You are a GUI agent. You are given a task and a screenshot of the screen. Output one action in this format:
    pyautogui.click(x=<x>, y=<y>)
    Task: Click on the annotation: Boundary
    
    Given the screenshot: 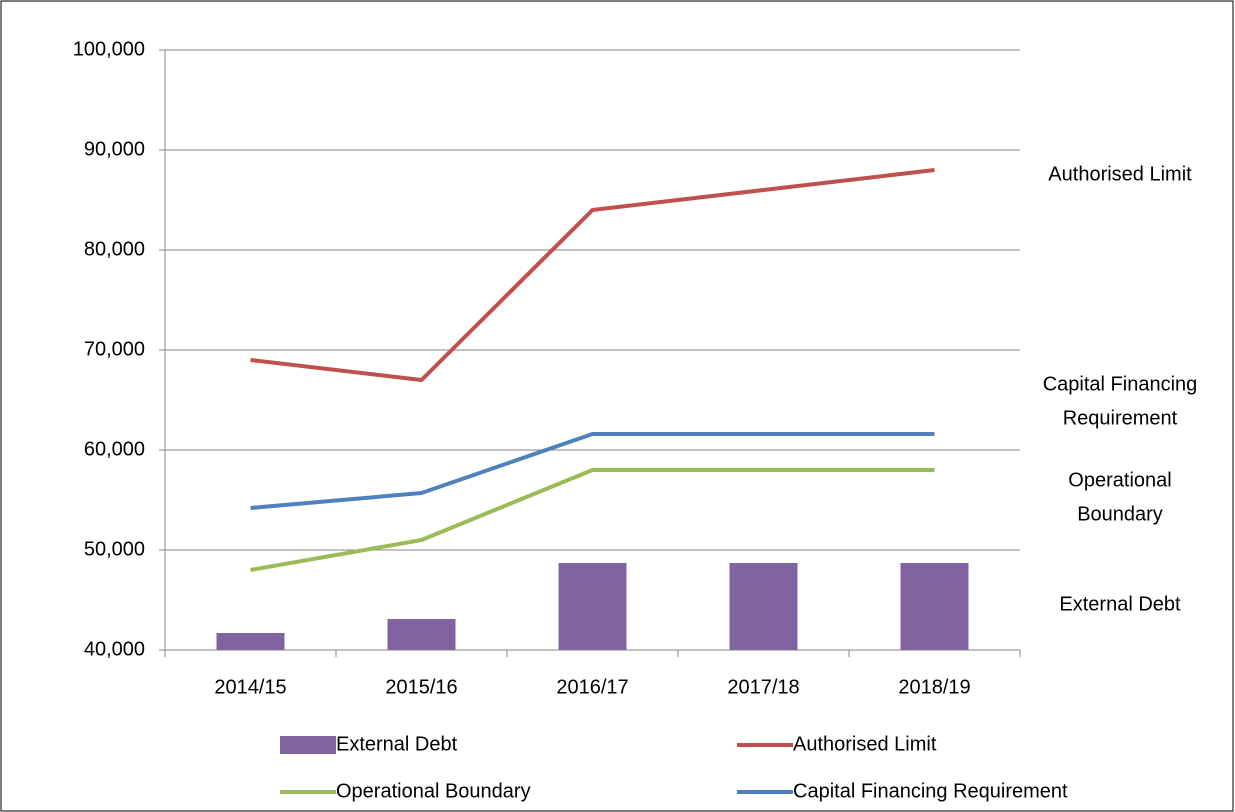 What is the action you would take?
    pyautogui.click(x=1120, y=514)
    